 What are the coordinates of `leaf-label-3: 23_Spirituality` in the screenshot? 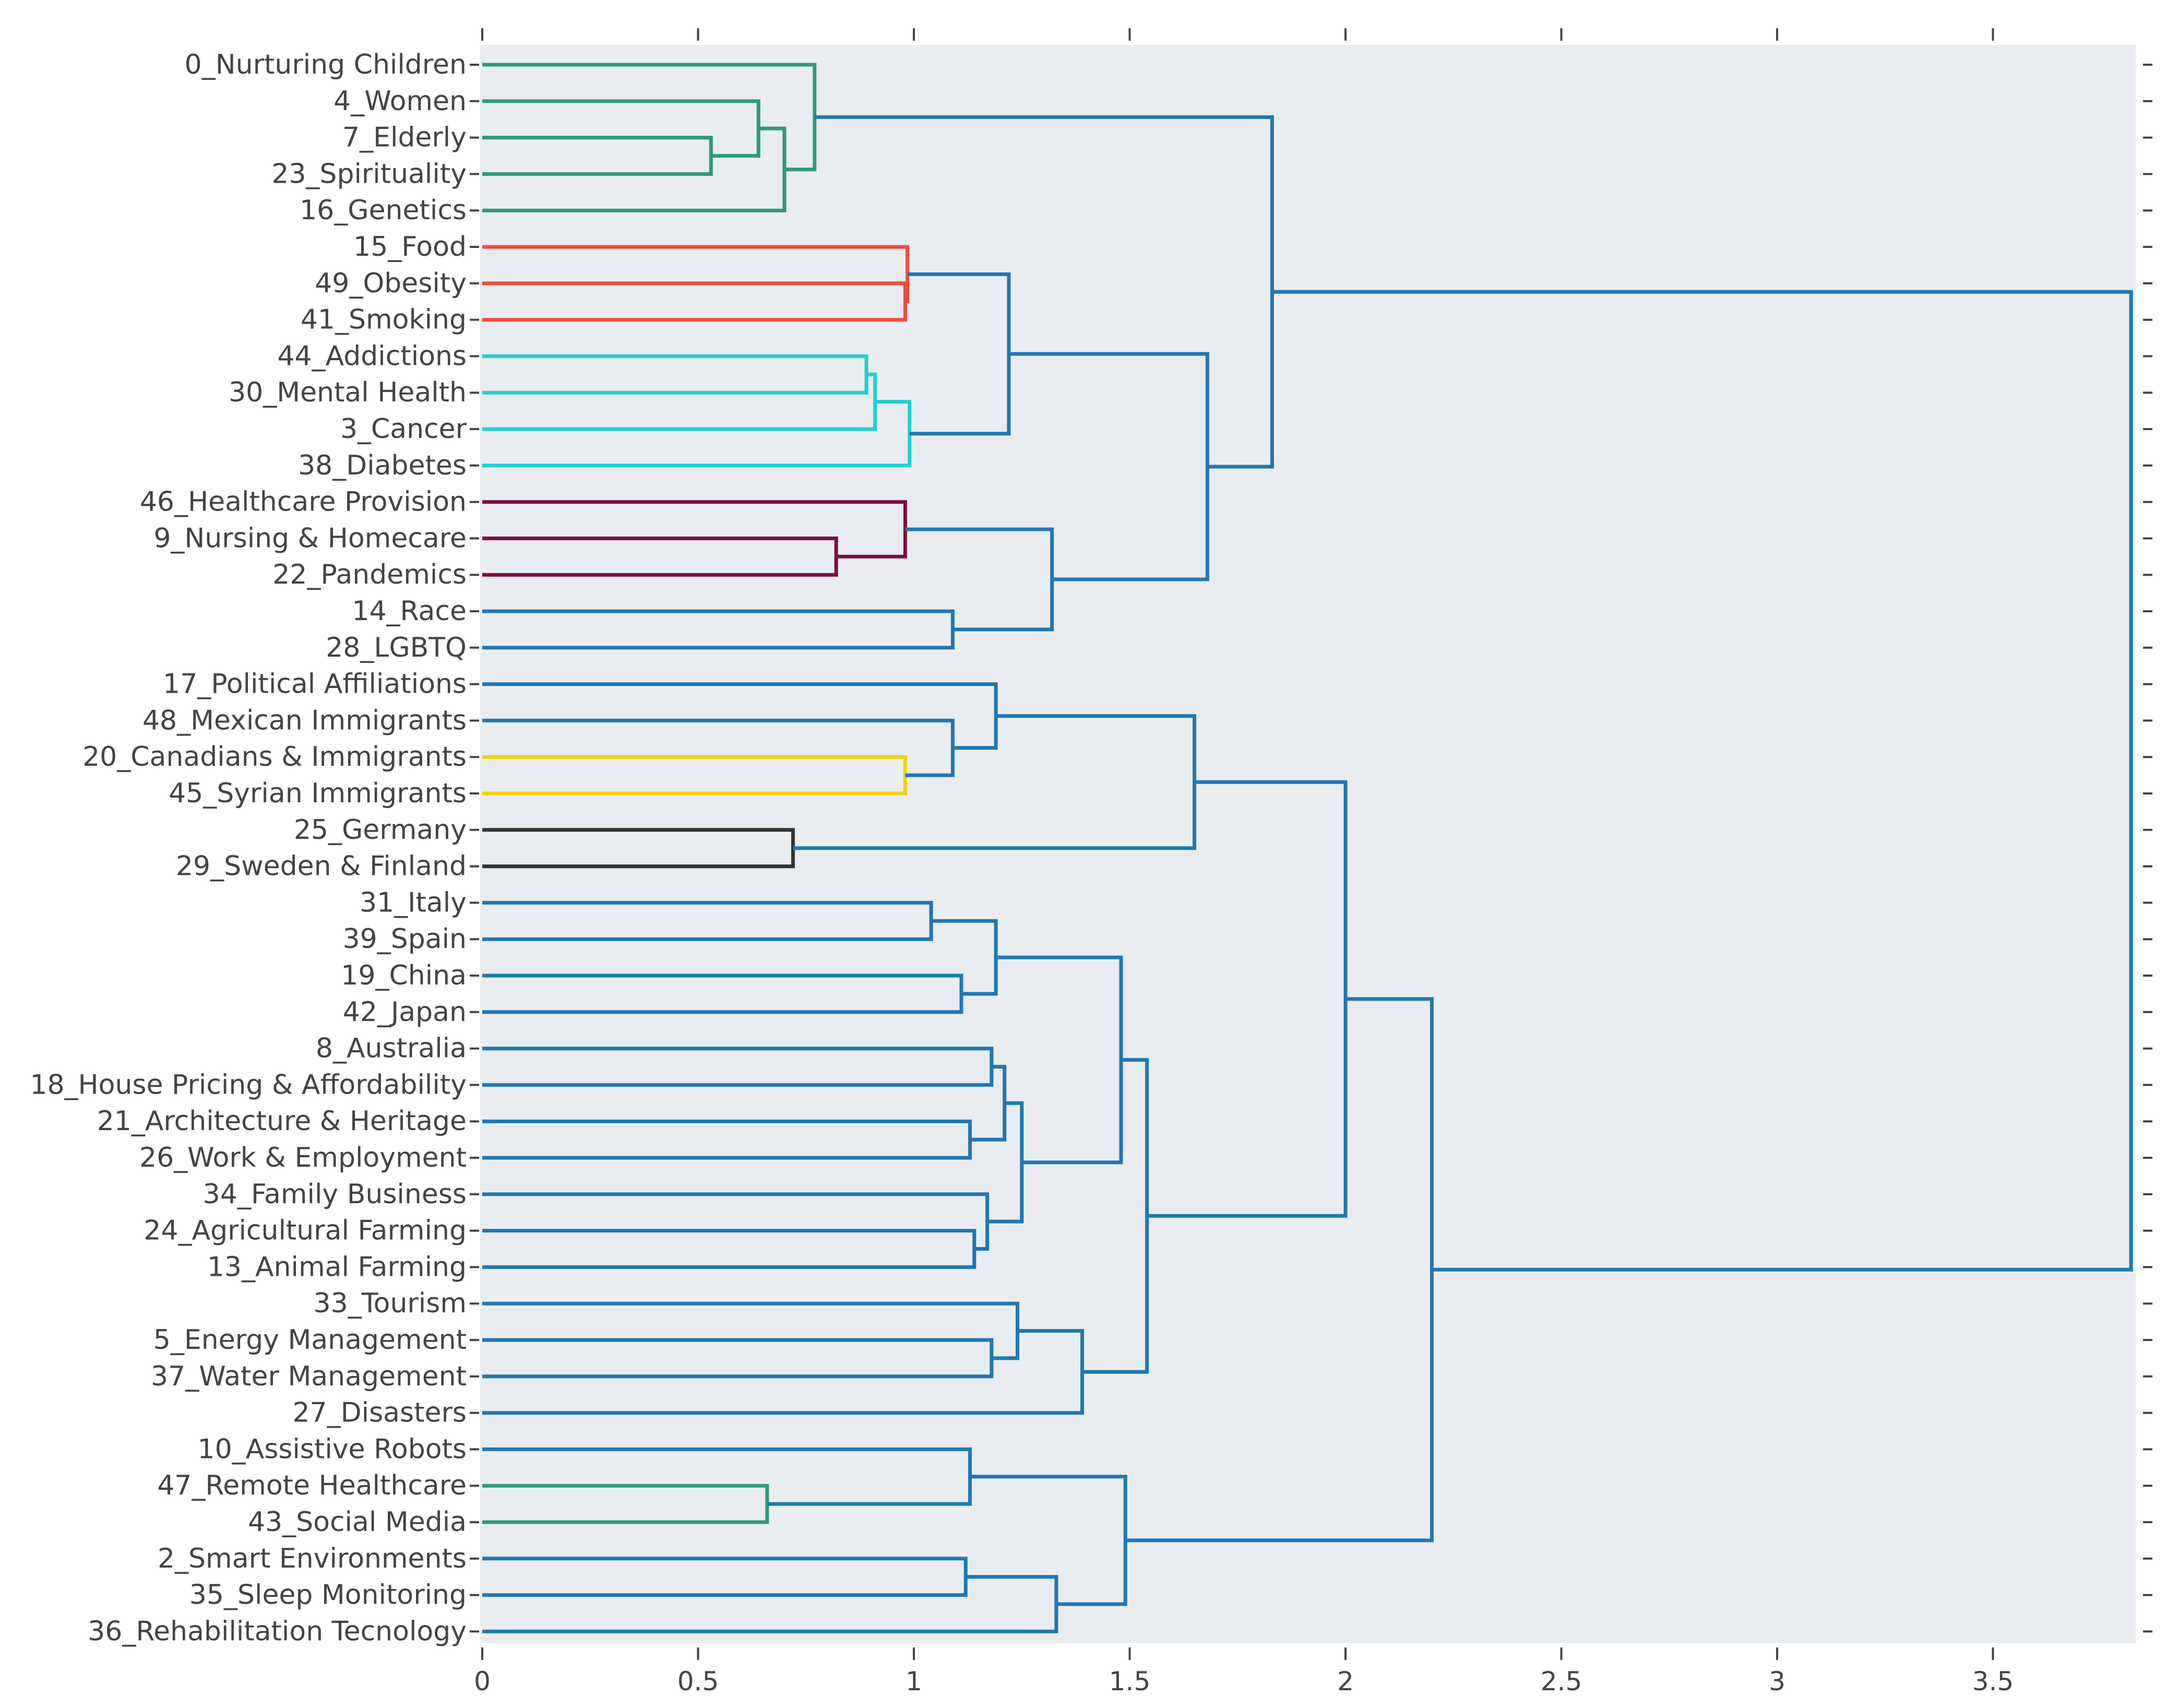 It's located at (369, 173).